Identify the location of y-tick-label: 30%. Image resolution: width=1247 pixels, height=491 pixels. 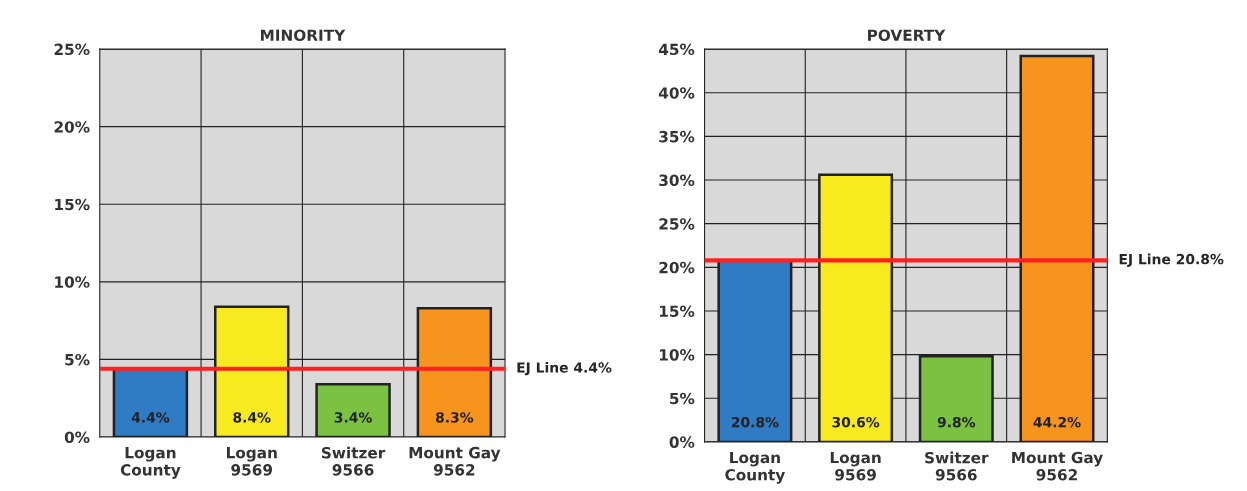
(677, 180).